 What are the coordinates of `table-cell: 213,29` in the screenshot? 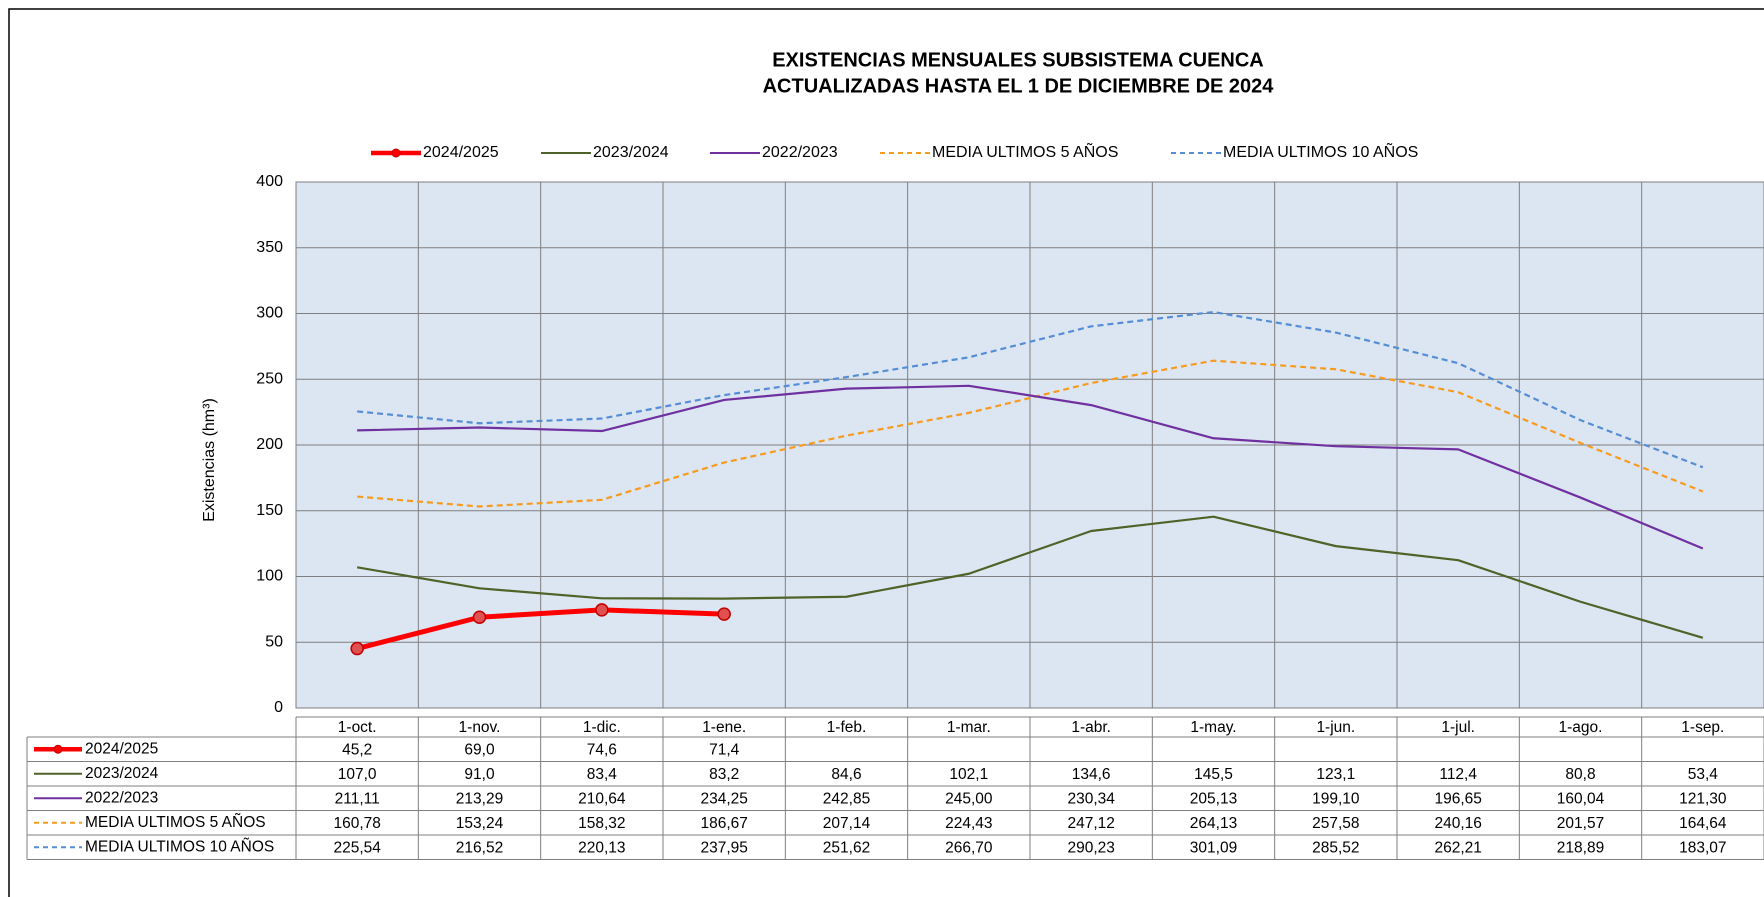 It's located at (479, 798).